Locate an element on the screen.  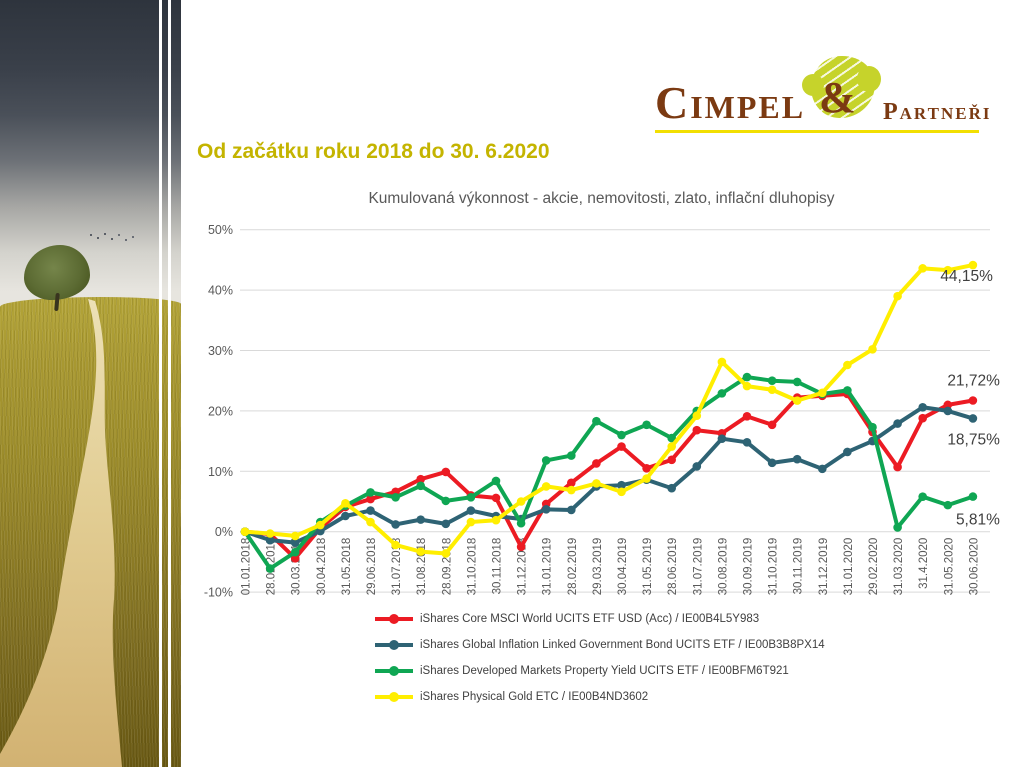
logo-partner-text: Partneři is located at coordinates (937, 112).